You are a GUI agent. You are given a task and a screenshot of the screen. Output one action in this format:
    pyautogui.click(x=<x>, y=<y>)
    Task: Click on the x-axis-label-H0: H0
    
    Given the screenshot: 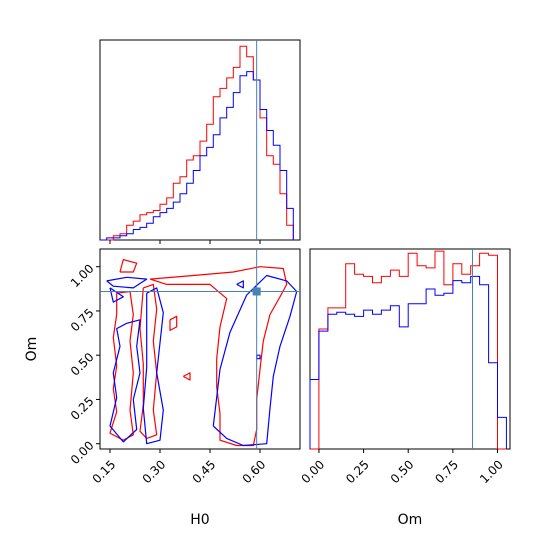 What is the action you would take?
    pyautogui.click(x=199, y=520)
    